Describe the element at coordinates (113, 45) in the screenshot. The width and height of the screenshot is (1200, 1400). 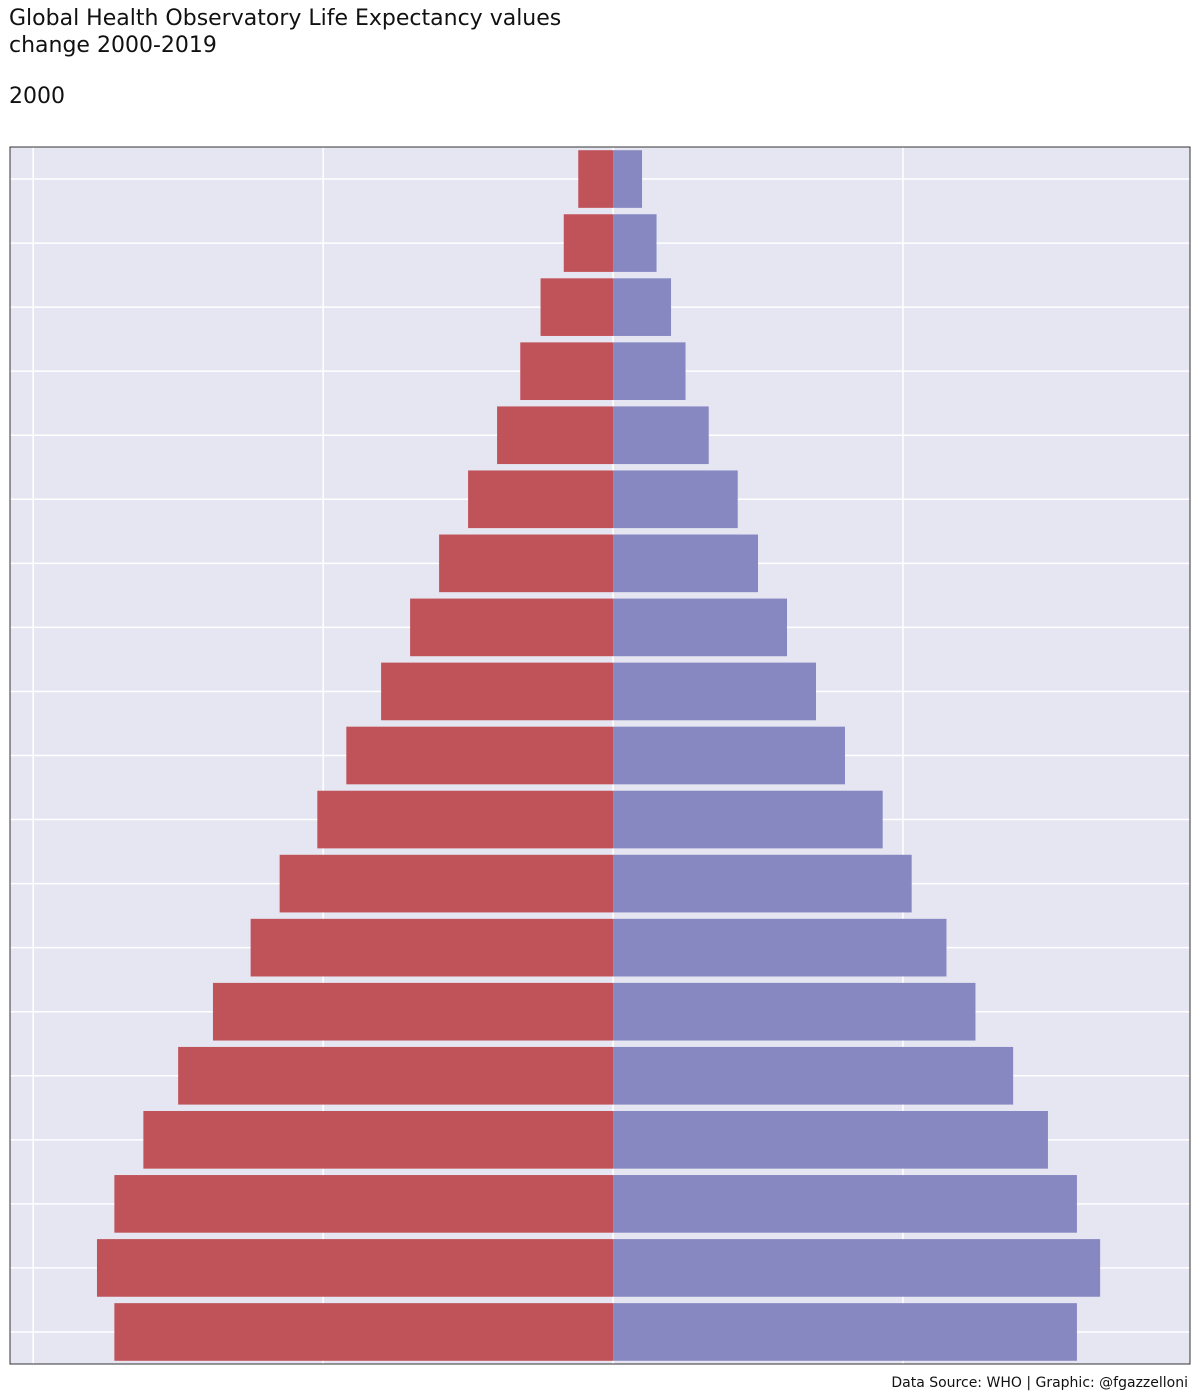
I see `chart-title: change 2000-2019` at that location.